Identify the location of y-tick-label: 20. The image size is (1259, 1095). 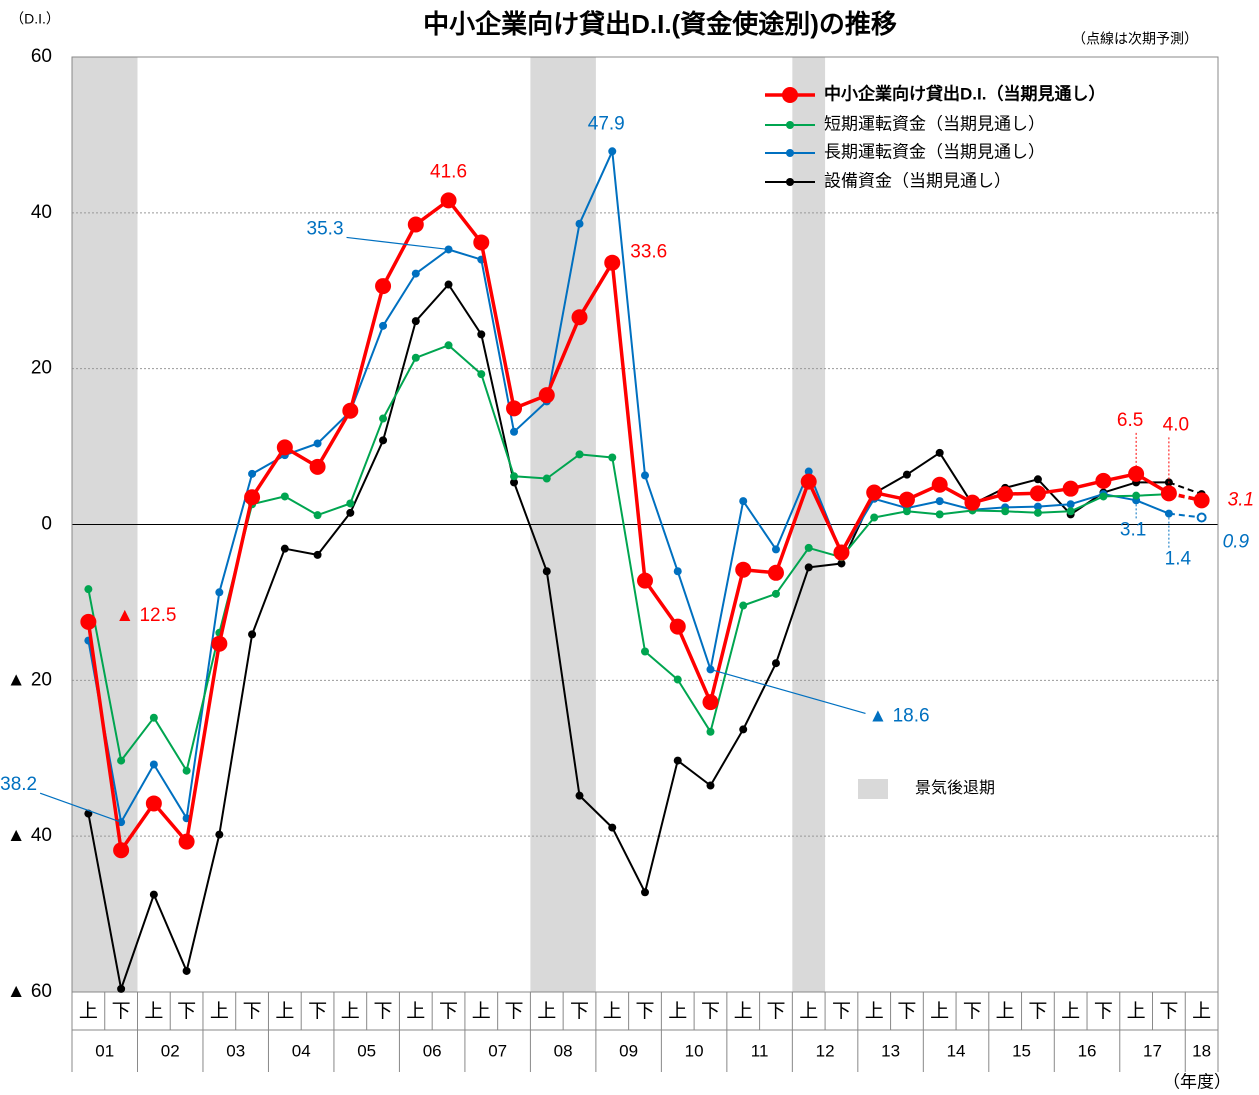
(41, 368).